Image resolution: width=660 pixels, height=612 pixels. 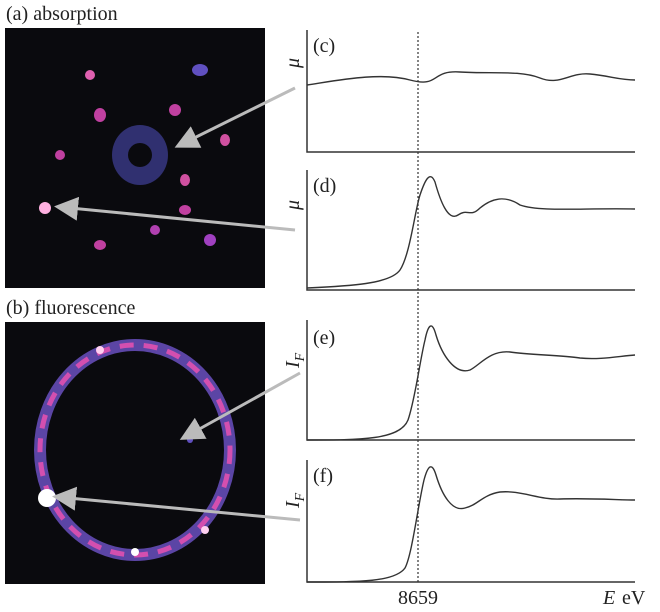 What do you see at coordinates (323, 476) in the screenshot?
I see `panel-label: (f)` at bounding box center [323, 476].